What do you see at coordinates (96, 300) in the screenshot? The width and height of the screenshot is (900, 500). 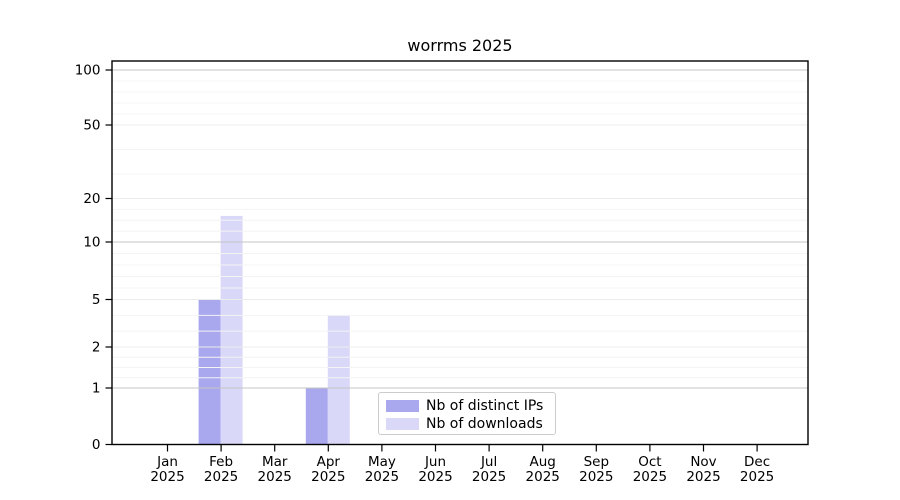 I see `y-tick-label: 5` at bounding box center [96, 300].